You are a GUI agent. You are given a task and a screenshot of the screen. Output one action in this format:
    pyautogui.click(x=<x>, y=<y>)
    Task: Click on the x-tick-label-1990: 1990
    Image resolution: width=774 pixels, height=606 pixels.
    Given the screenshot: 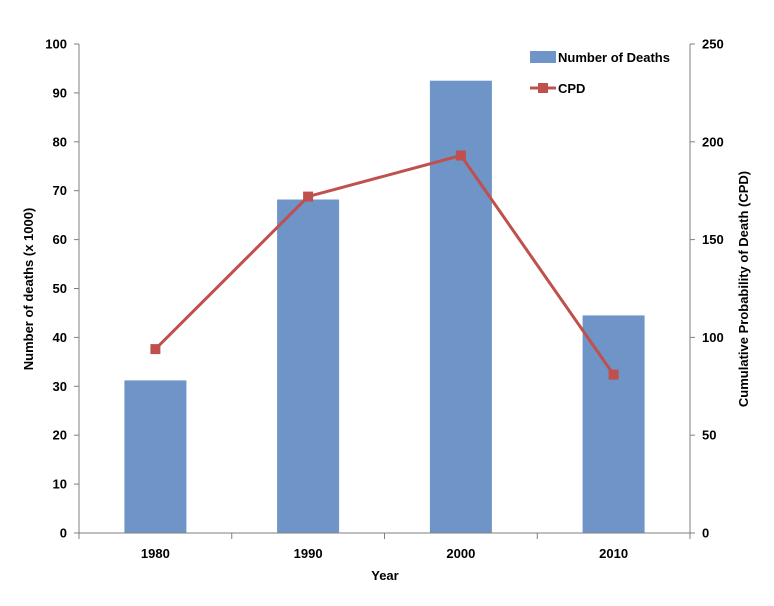 What is the action you would take?
    pyautogui.click(x=308, y=553)
    